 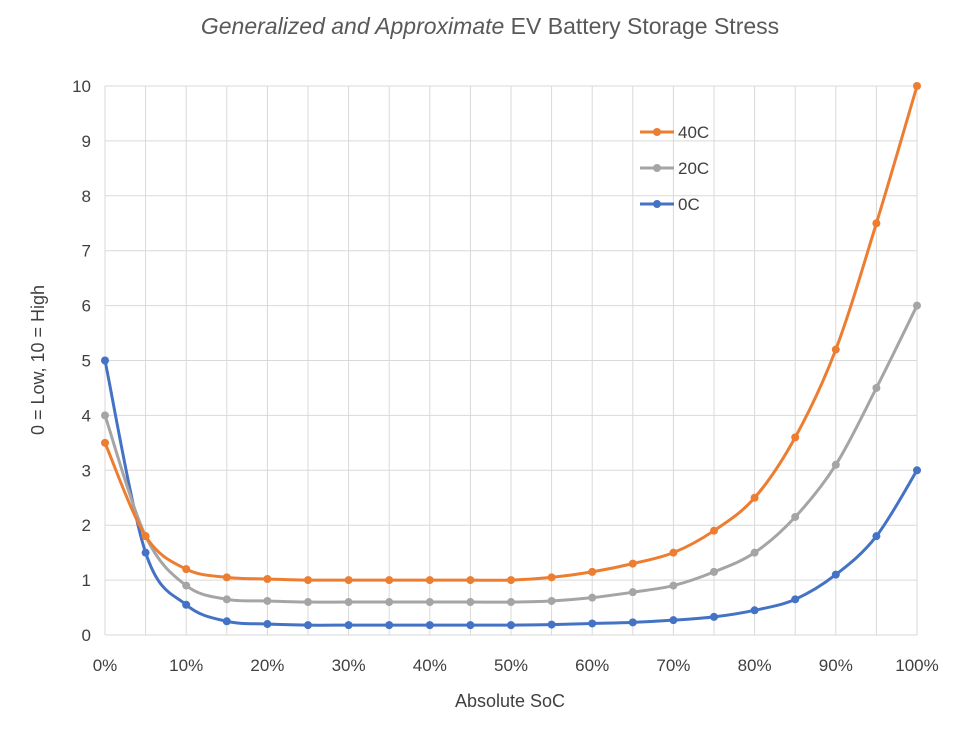 I want to click on chart-title-rest: EV Battery Storage Stress, so click(x=641, y=26).